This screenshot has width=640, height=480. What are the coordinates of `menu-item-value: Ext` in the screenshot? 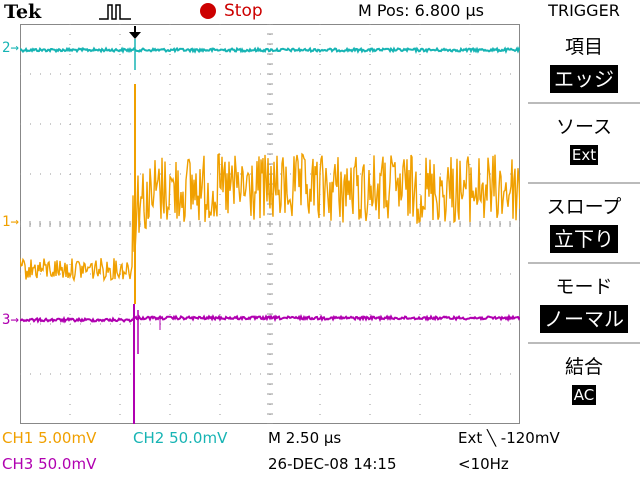 It's located at (584, 155).